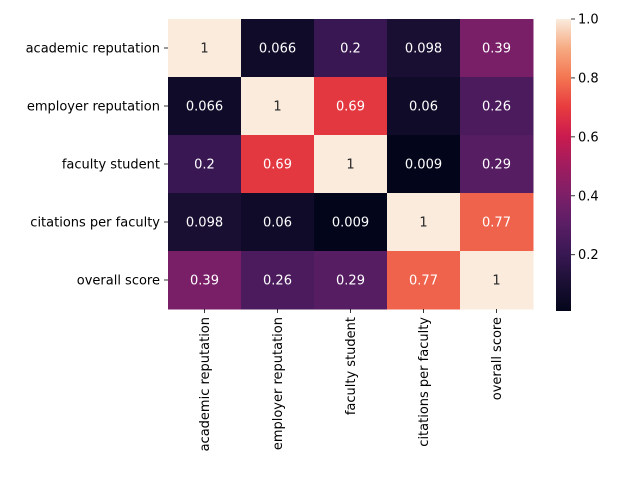 The width and height of the screenshot is (640, 480). I want to click on y-tick-label: employer reputation, so click(93, 107).